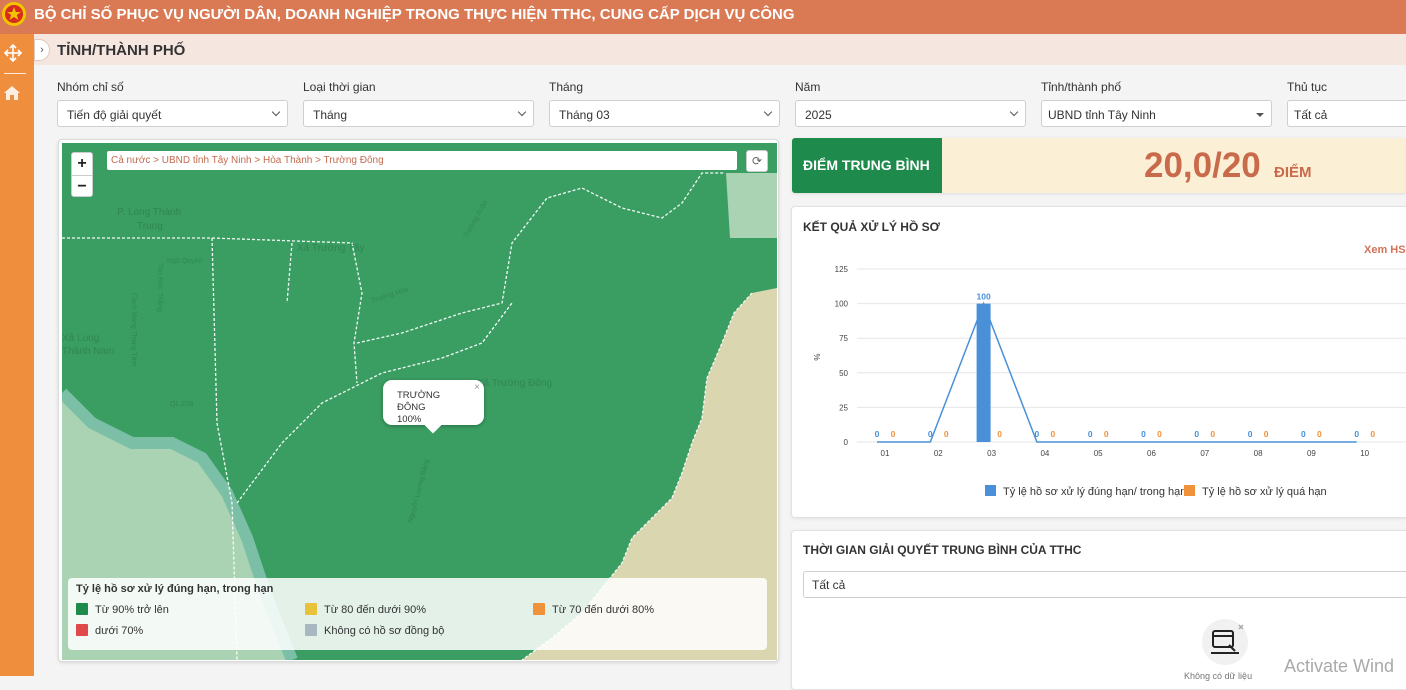  Describe the element at coordinates (1204, 453) in the screenshot. I see `x-tick-label: 07` at that location.